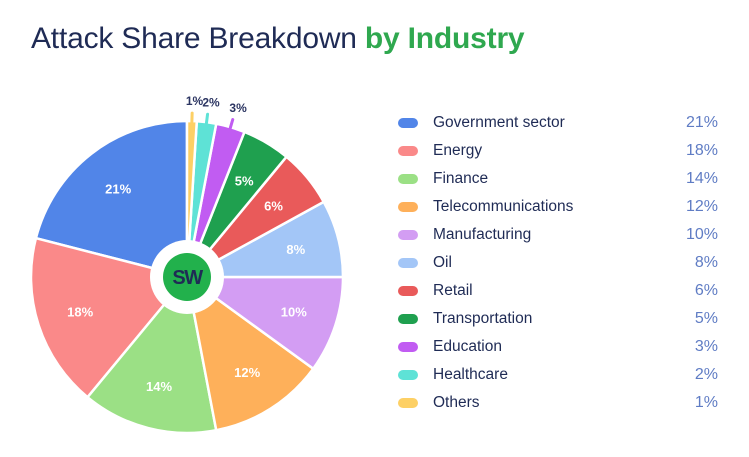  Describe the element at coordinates (408, 235) in the screenshot. I see `legend-swatch-manufacturing` at that location.